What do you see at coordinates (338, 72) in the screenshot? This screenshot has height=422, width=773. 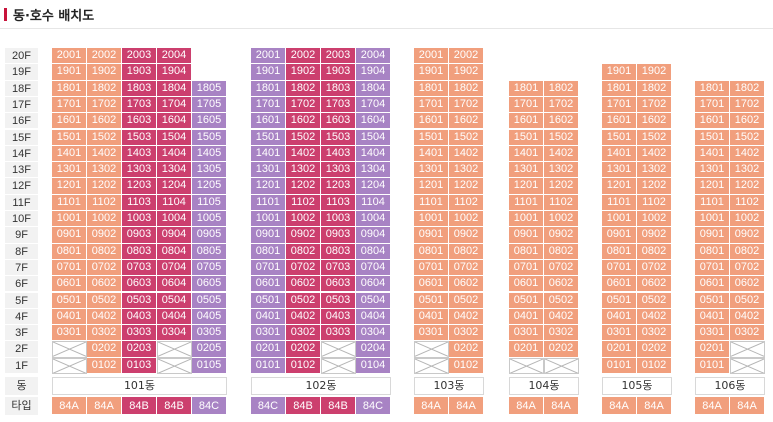 I see `unit-cell: 1903` at bounding box center [338, 72].